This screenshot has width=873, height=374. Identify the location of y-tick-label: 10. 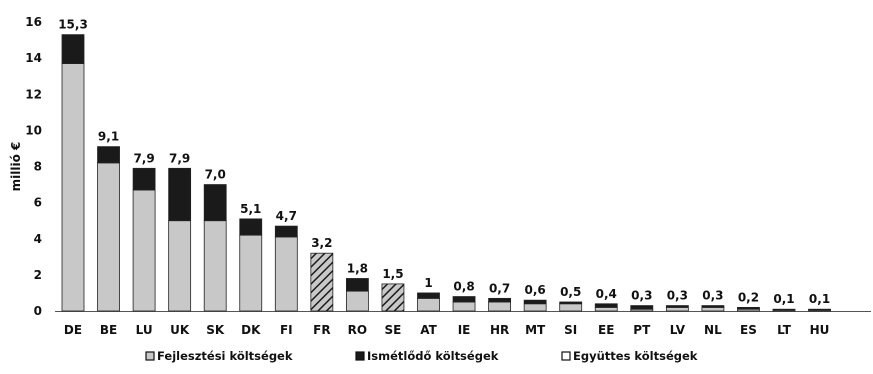
(33, 130).